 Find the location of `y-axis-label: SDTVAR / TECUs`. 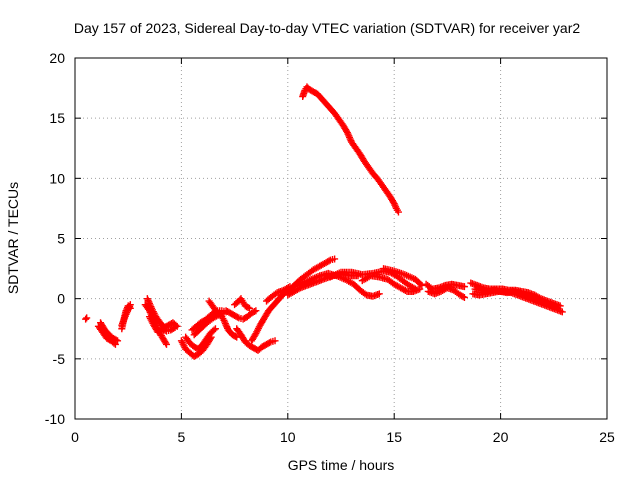

y-axis-label: SDTVAR / TECUs is located at coordinates (13, 238).